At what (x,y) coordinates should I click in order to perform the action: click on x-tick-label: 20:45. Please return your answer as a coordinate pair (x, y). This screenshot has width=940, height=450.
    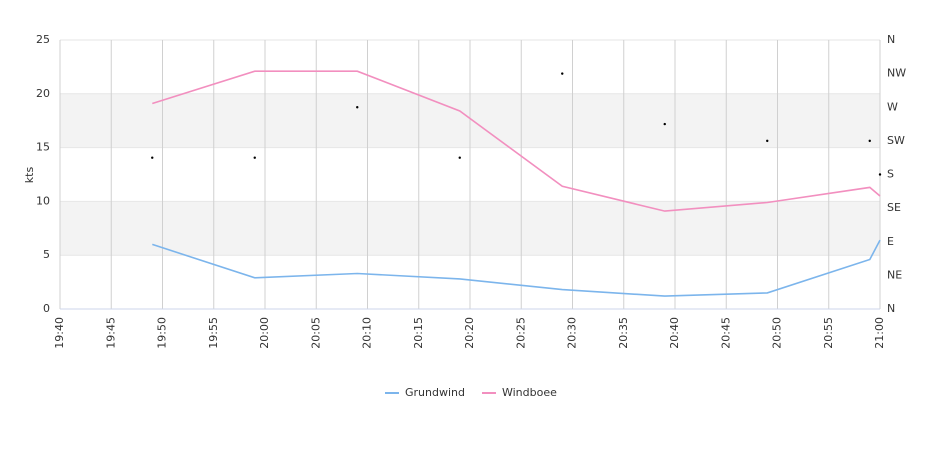
    Looking at the image, I should click on (725, 333).